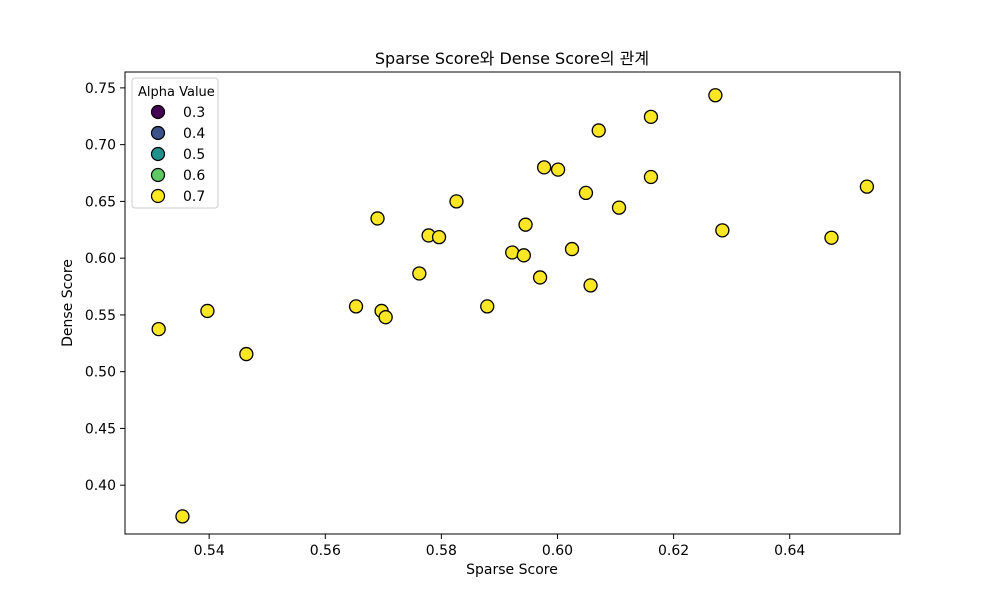  Describe the element at coordinates (194, 113) in the screenshot. I see `legend-label: 0.3` at that location.